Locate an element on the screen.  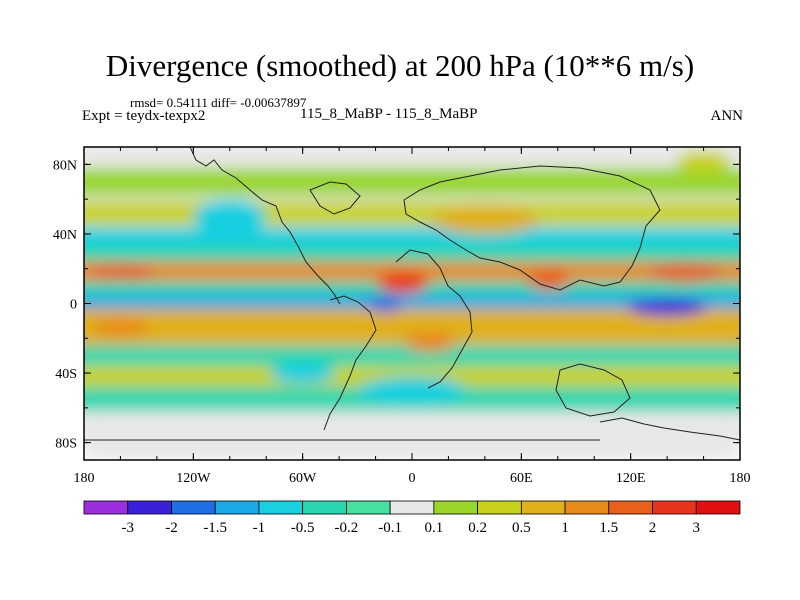
colorbar-label-10: 1 is located at coordinates (565, 528).